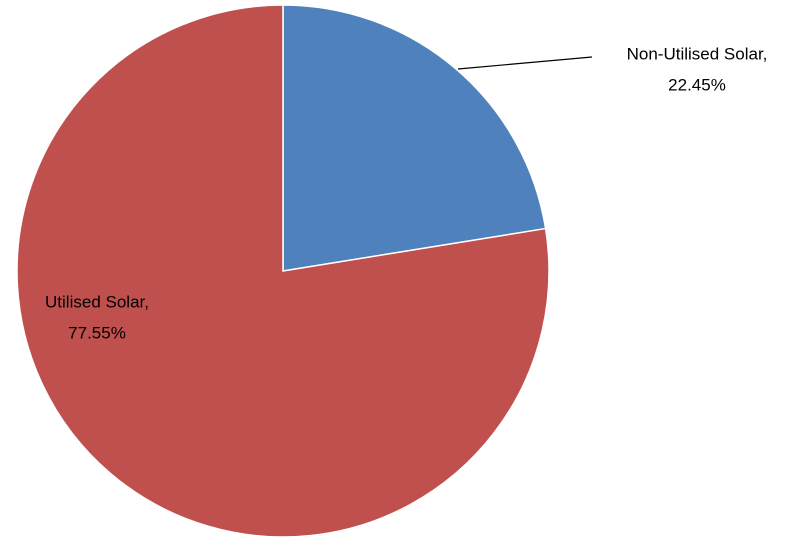 This screenshot has height=538, width=804. Describe the element at coordinates (697, 53) in the screenshot. I see `data-label-category: Non-Utilised Solar,` at that location.